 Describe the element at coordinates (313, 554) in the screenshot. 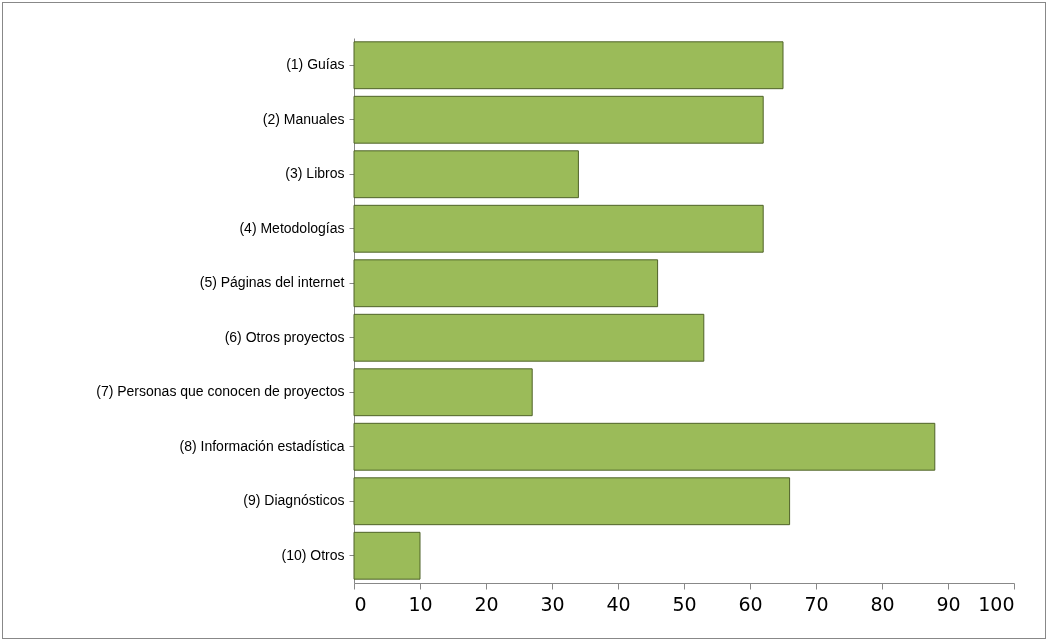

I see `y-tick-label: (10) Otros` at that location.